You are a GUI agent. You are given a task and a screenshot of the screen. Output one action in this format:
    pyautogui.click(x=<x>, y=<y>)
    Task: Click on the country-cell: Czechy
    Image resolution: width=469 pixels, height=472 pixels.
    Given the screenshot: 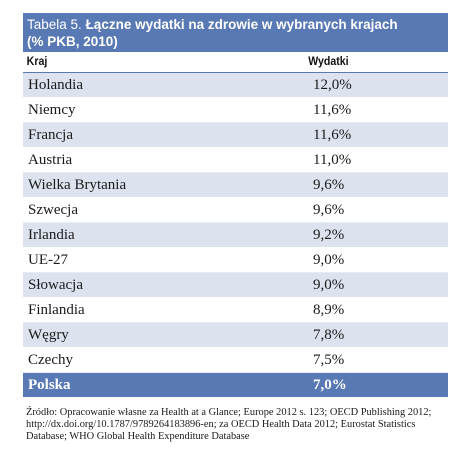 What is the action you would take?
    pyautogui.click(x=50, y=359)
    